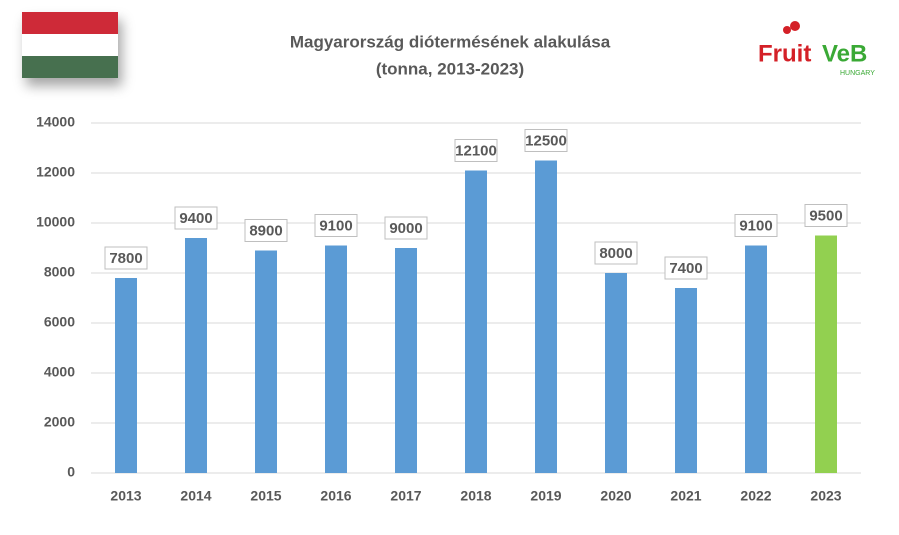 This screenshot has width=899, height=535. I want to click on y-tick-label: 4000, so click(59, 372).